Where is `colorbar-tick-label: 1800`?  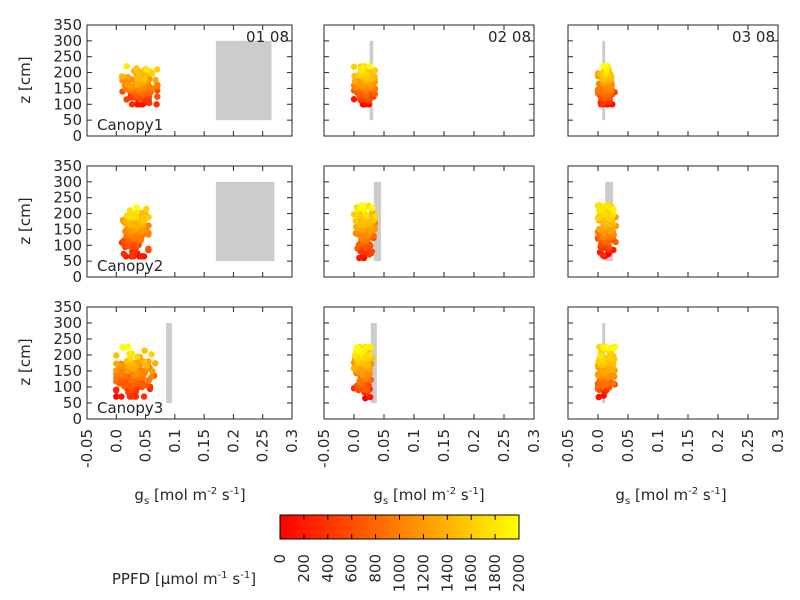 colorbar-tick-label: 1800 is located at coordinates (495, 573).